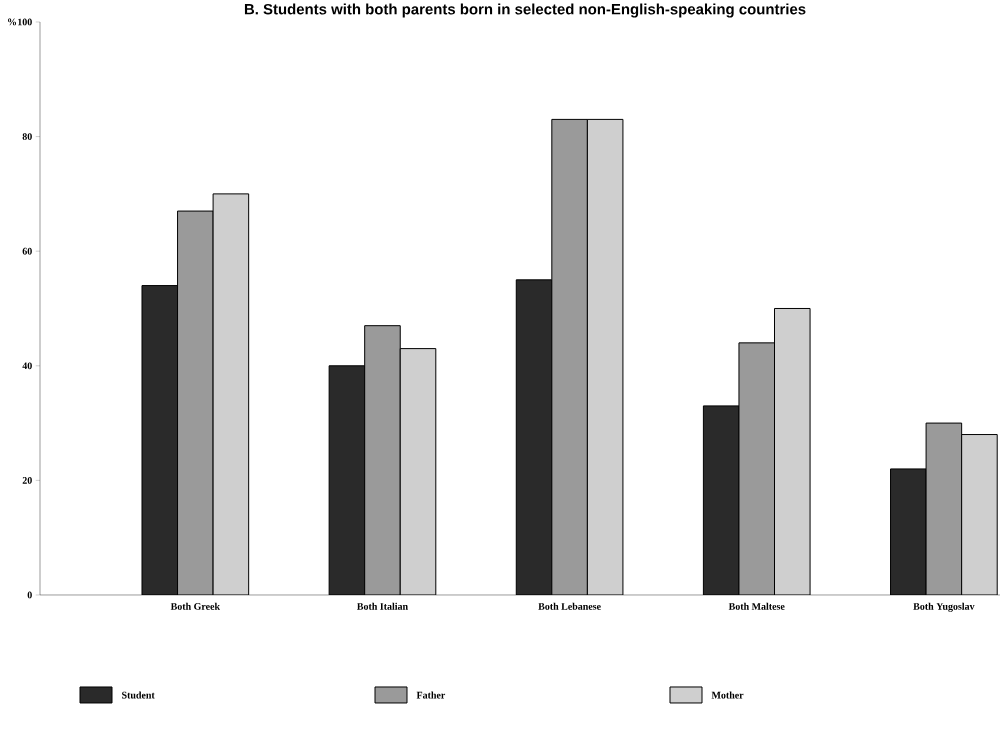 Image resolution: width=1006 pixels, height=754 pixels. What do you see at coordinates (525, 10) in the screenshot?
I see `chart-title: B. Students with both parents born in selected non-English-speaking countries` at bounding box center [525, 10].